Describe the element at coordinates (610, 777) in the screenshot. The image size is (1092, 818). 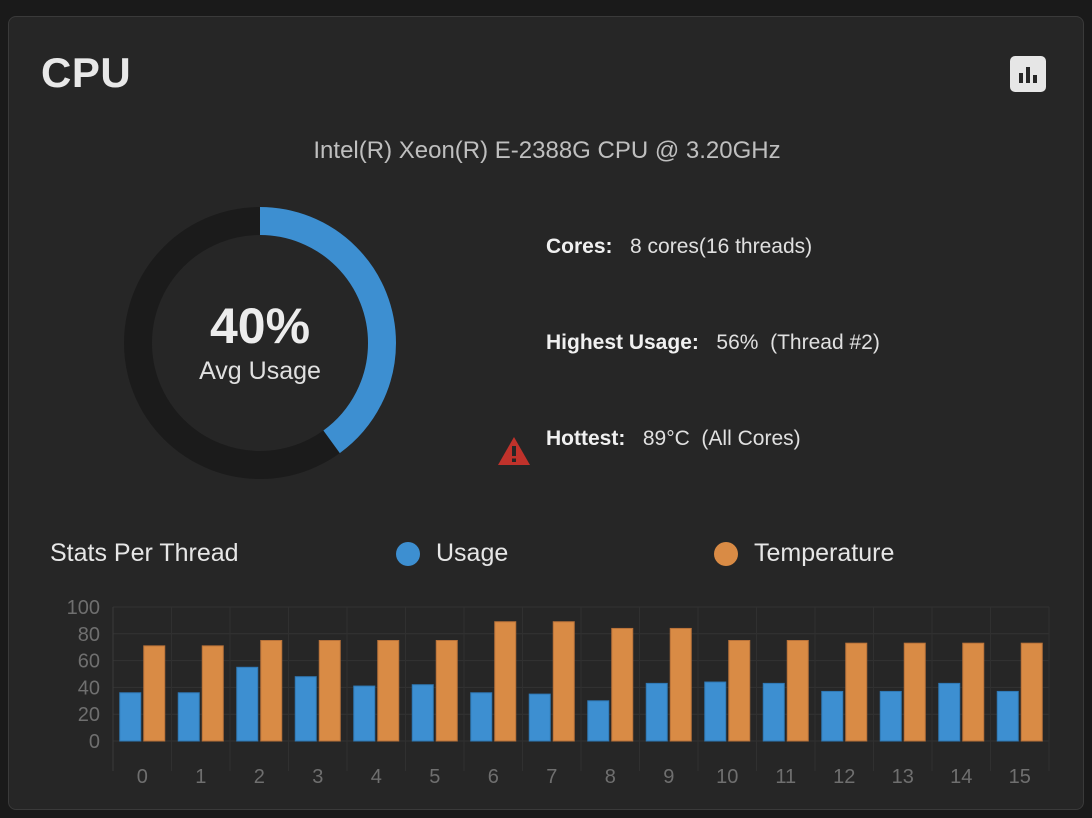
I see `x-tick-label: 8` at that location.